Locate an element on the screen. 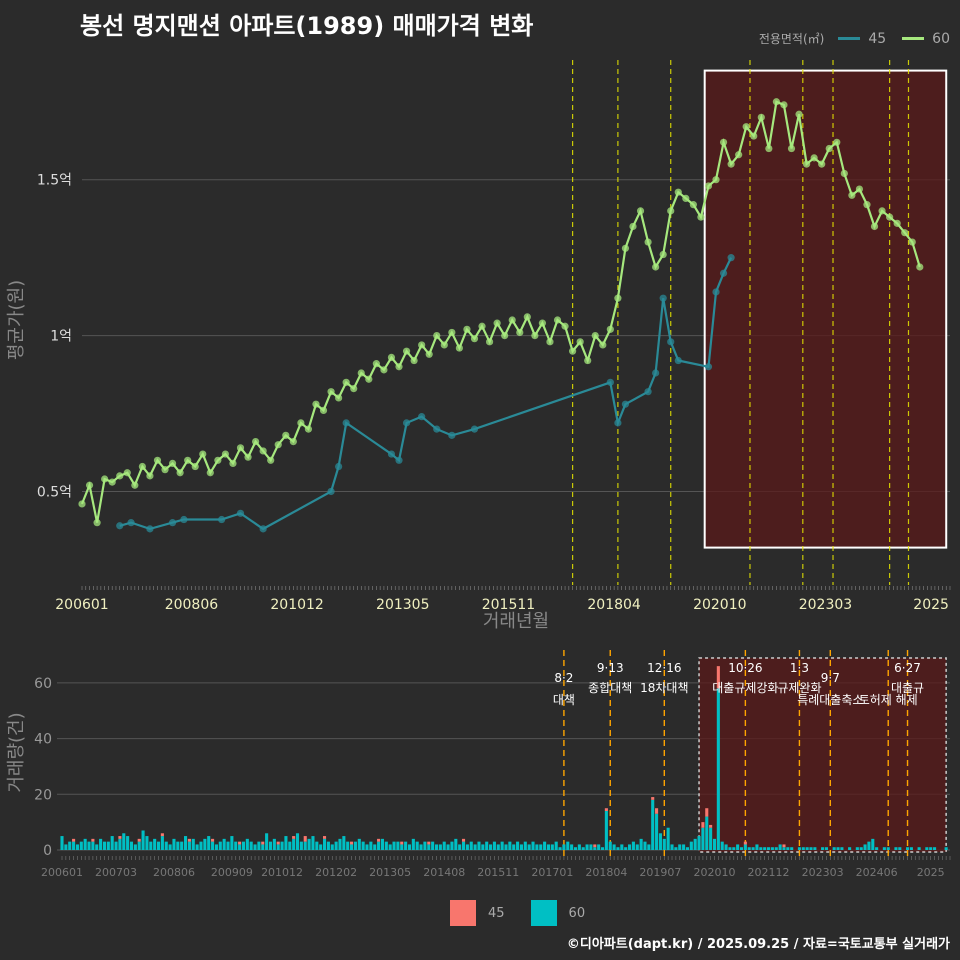 The width and height of the screenshot is (960, 960). vol-y-axis-label: 거래량(건) is located at coordinates (16, 752).